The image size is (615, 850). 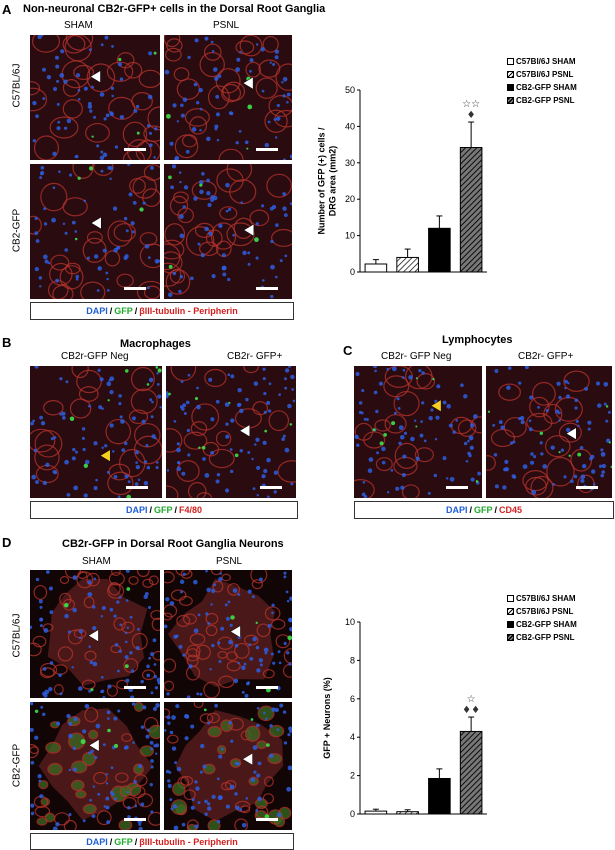 I want to click on micrograph-a-cb2-sham, so click(x=95, y=231).